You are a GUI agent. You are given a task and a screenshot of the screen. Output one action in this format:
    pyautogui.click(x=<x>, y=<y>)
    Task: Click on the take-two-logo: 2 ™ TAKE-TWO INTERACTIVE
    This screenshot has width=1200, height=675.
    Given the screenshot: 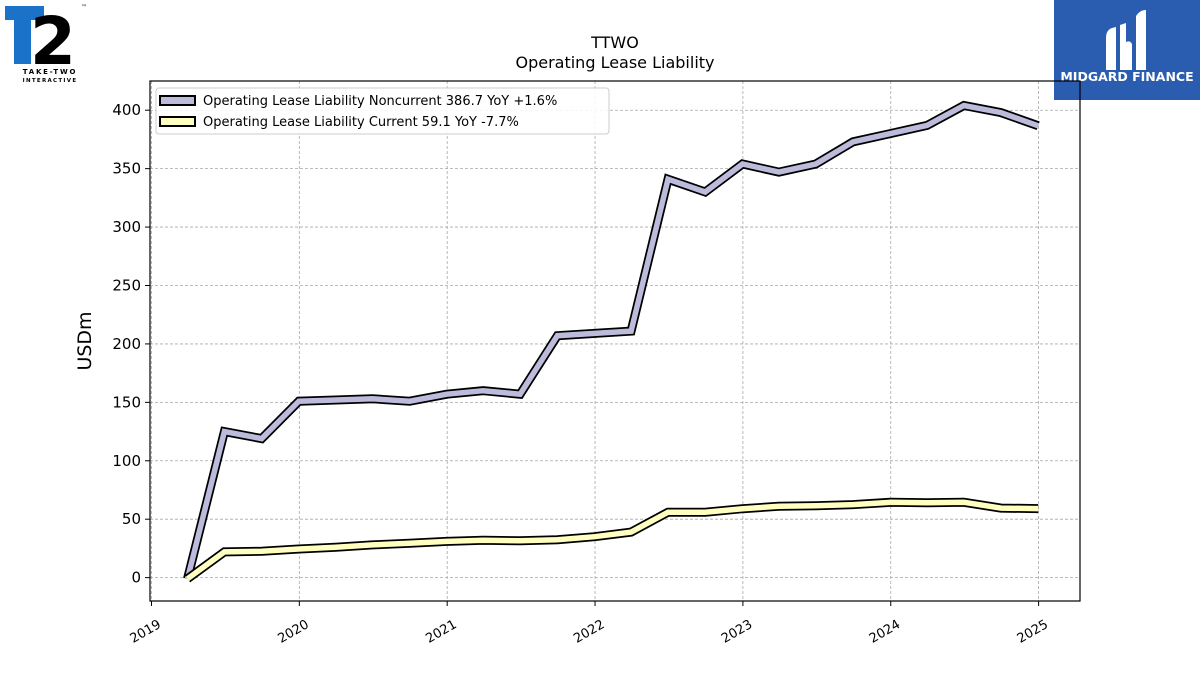 What is the action you would take?
    pyautogui.click(x=50, y=45)
    